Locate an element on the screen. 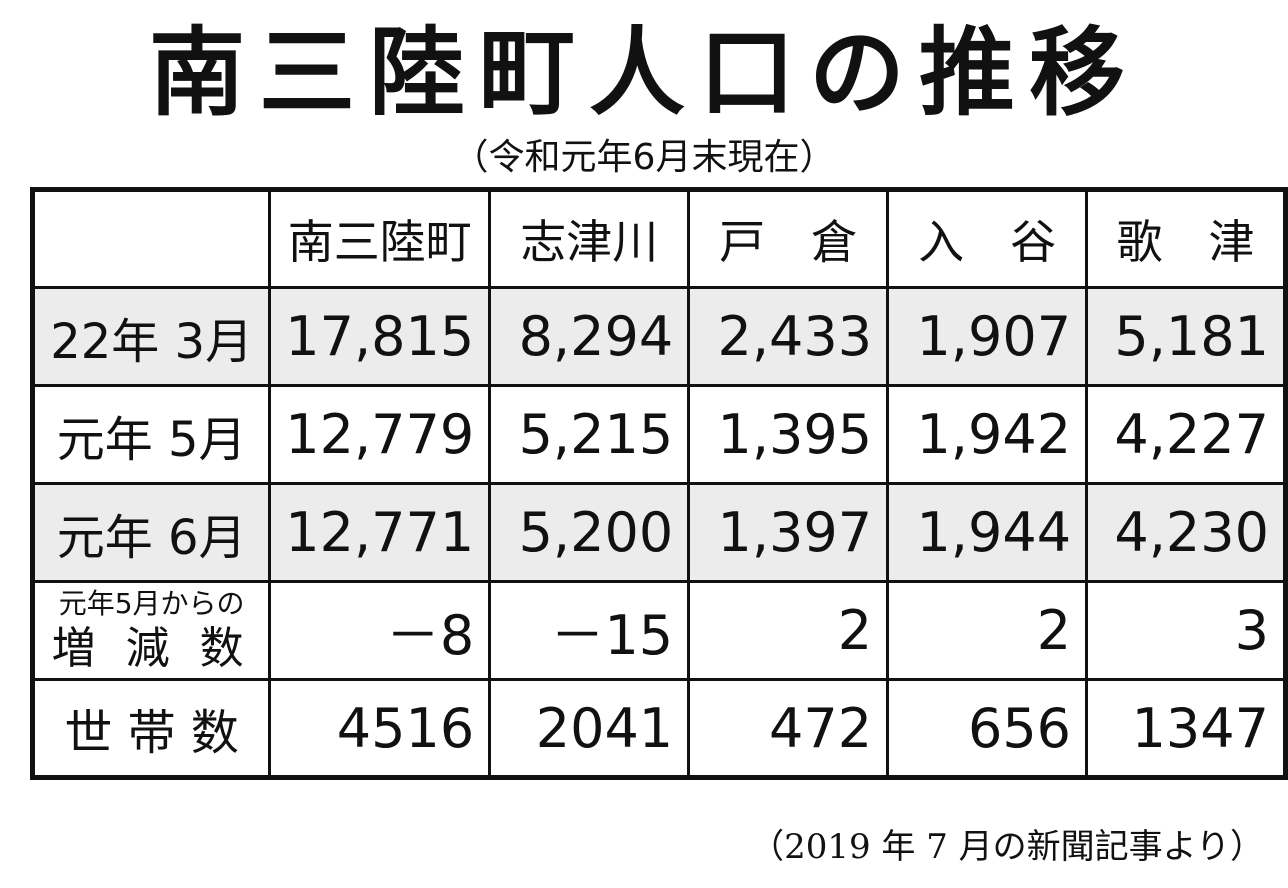 Image resolution: width=1288 pixels, height=888 pixels. row-label: 元年5月からの増 減 数 is located at coordinates (151, 630).